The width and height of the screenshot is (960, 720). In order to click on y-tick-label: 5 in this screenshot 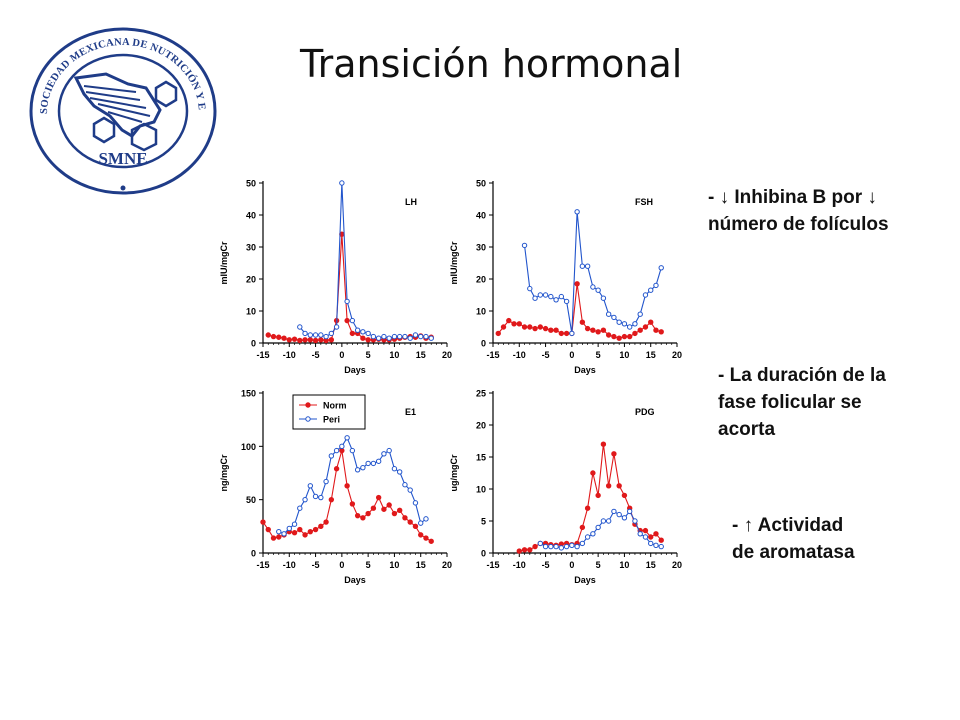, I will do `click(483, 522)`.